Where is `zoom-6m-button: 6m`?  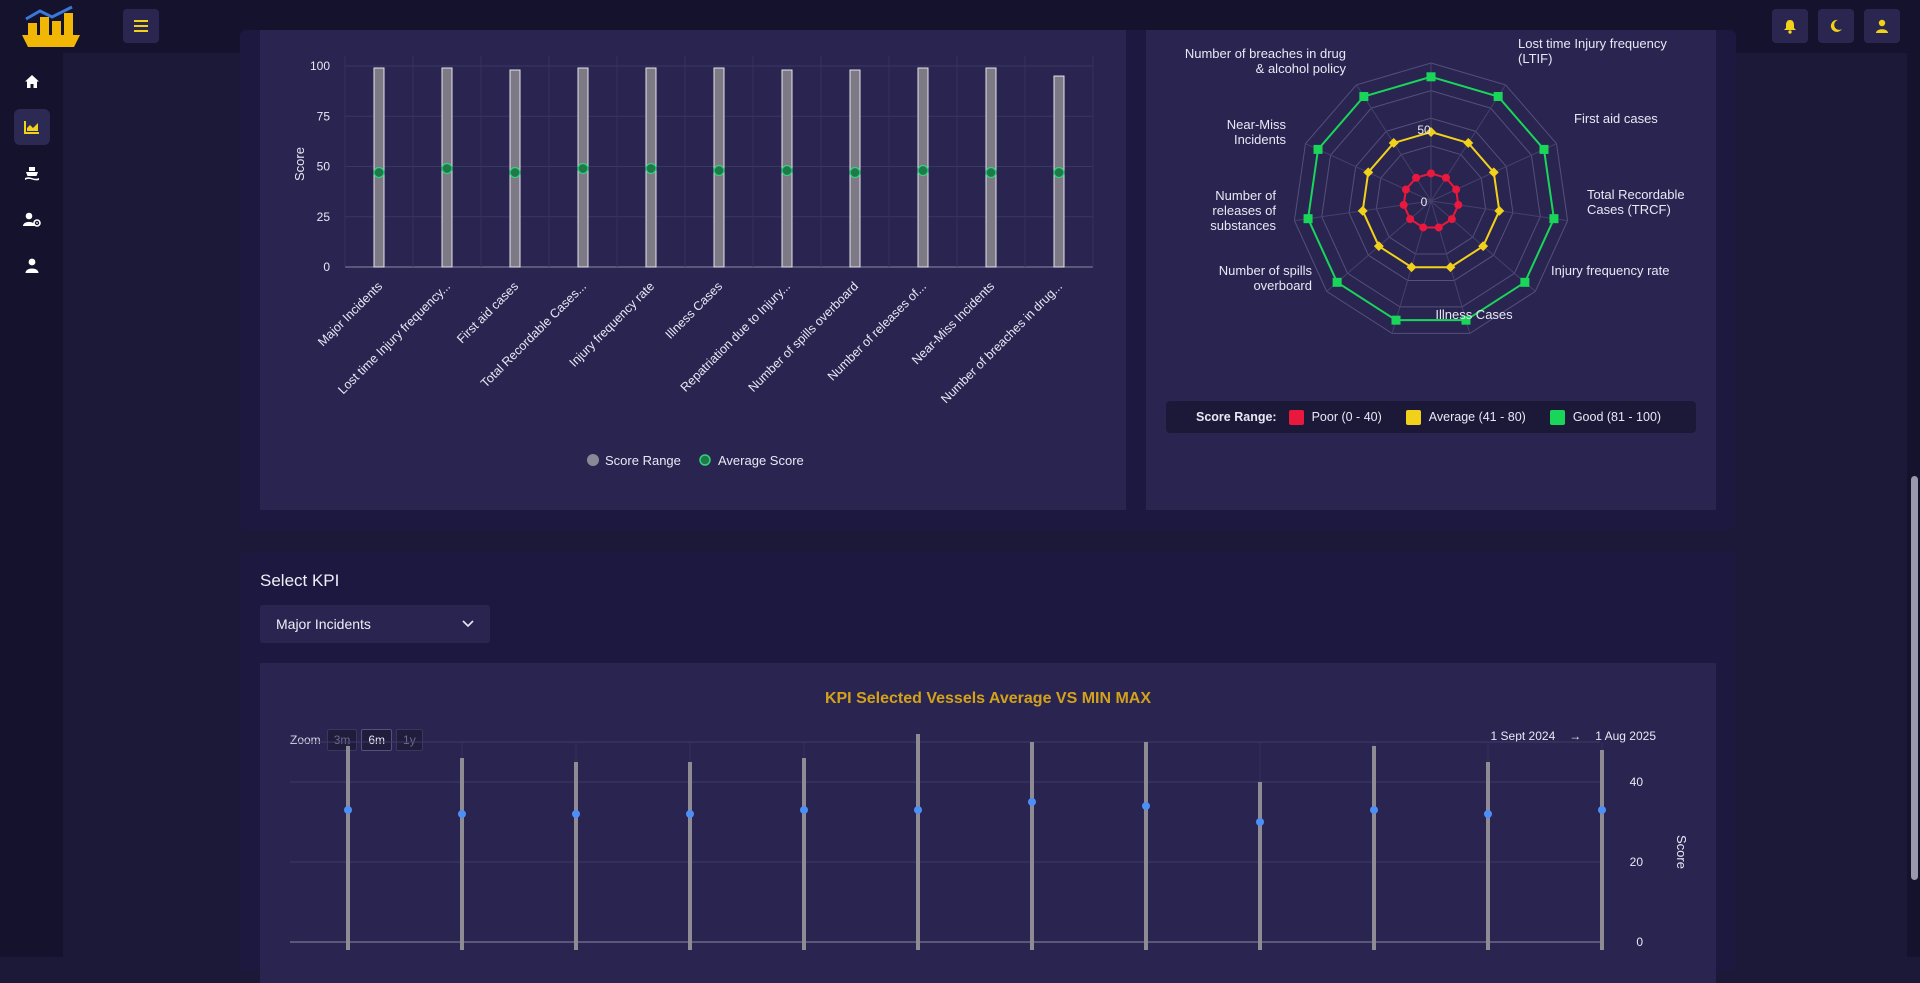
zoom-6m-button: 6m is located at coordinates (377, 740).